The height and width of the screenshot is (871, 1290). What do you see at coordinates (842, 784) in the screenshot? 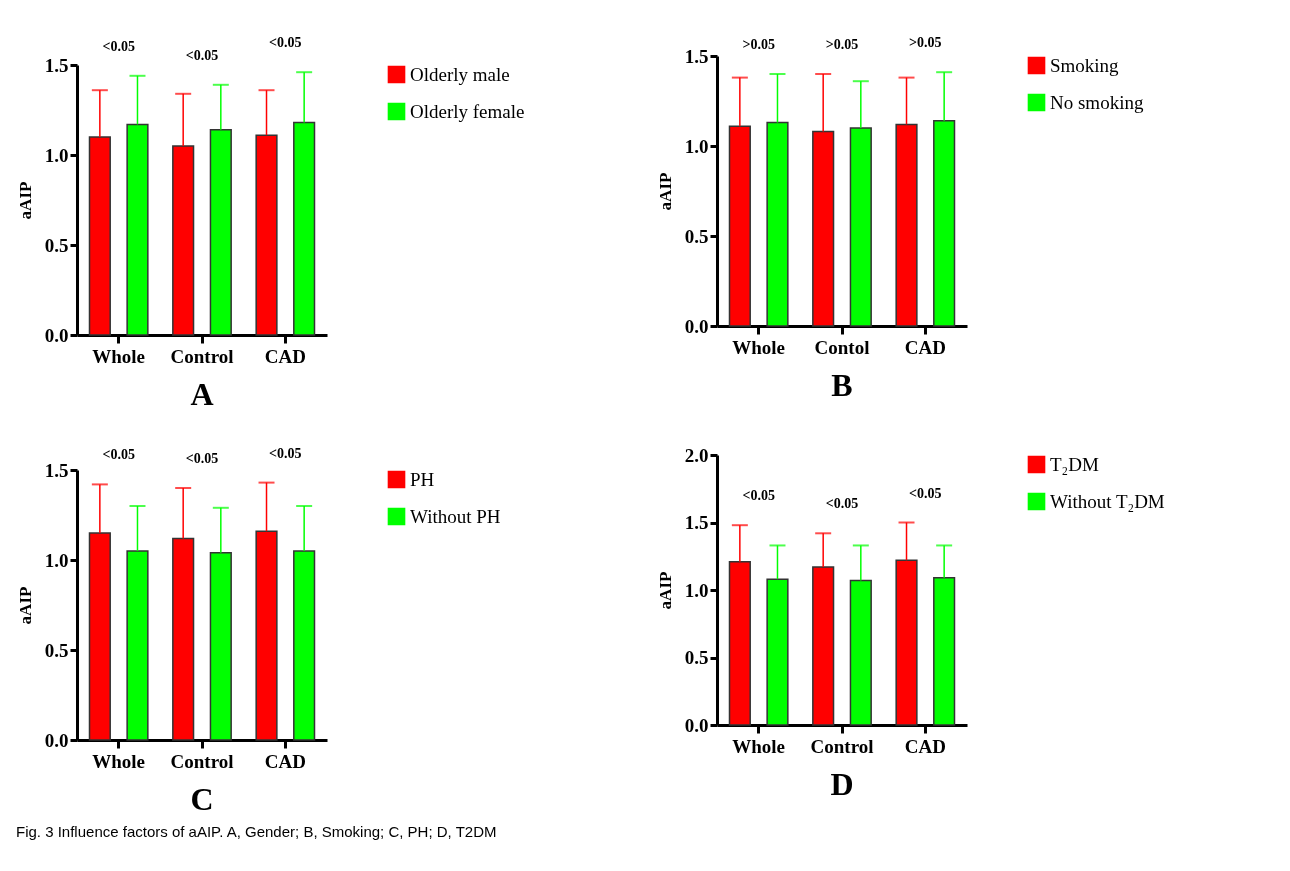
I see `text: D` at bounding box center [842, 784].